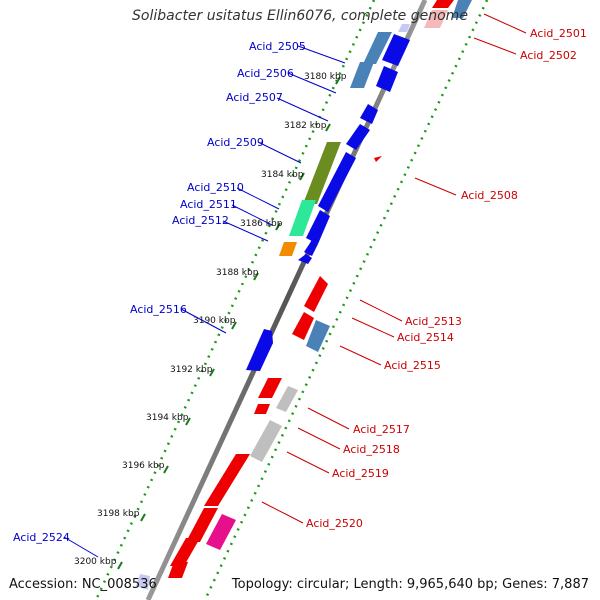  I want to click on accession-text: Accession: NC_008536, so click(83, 584).